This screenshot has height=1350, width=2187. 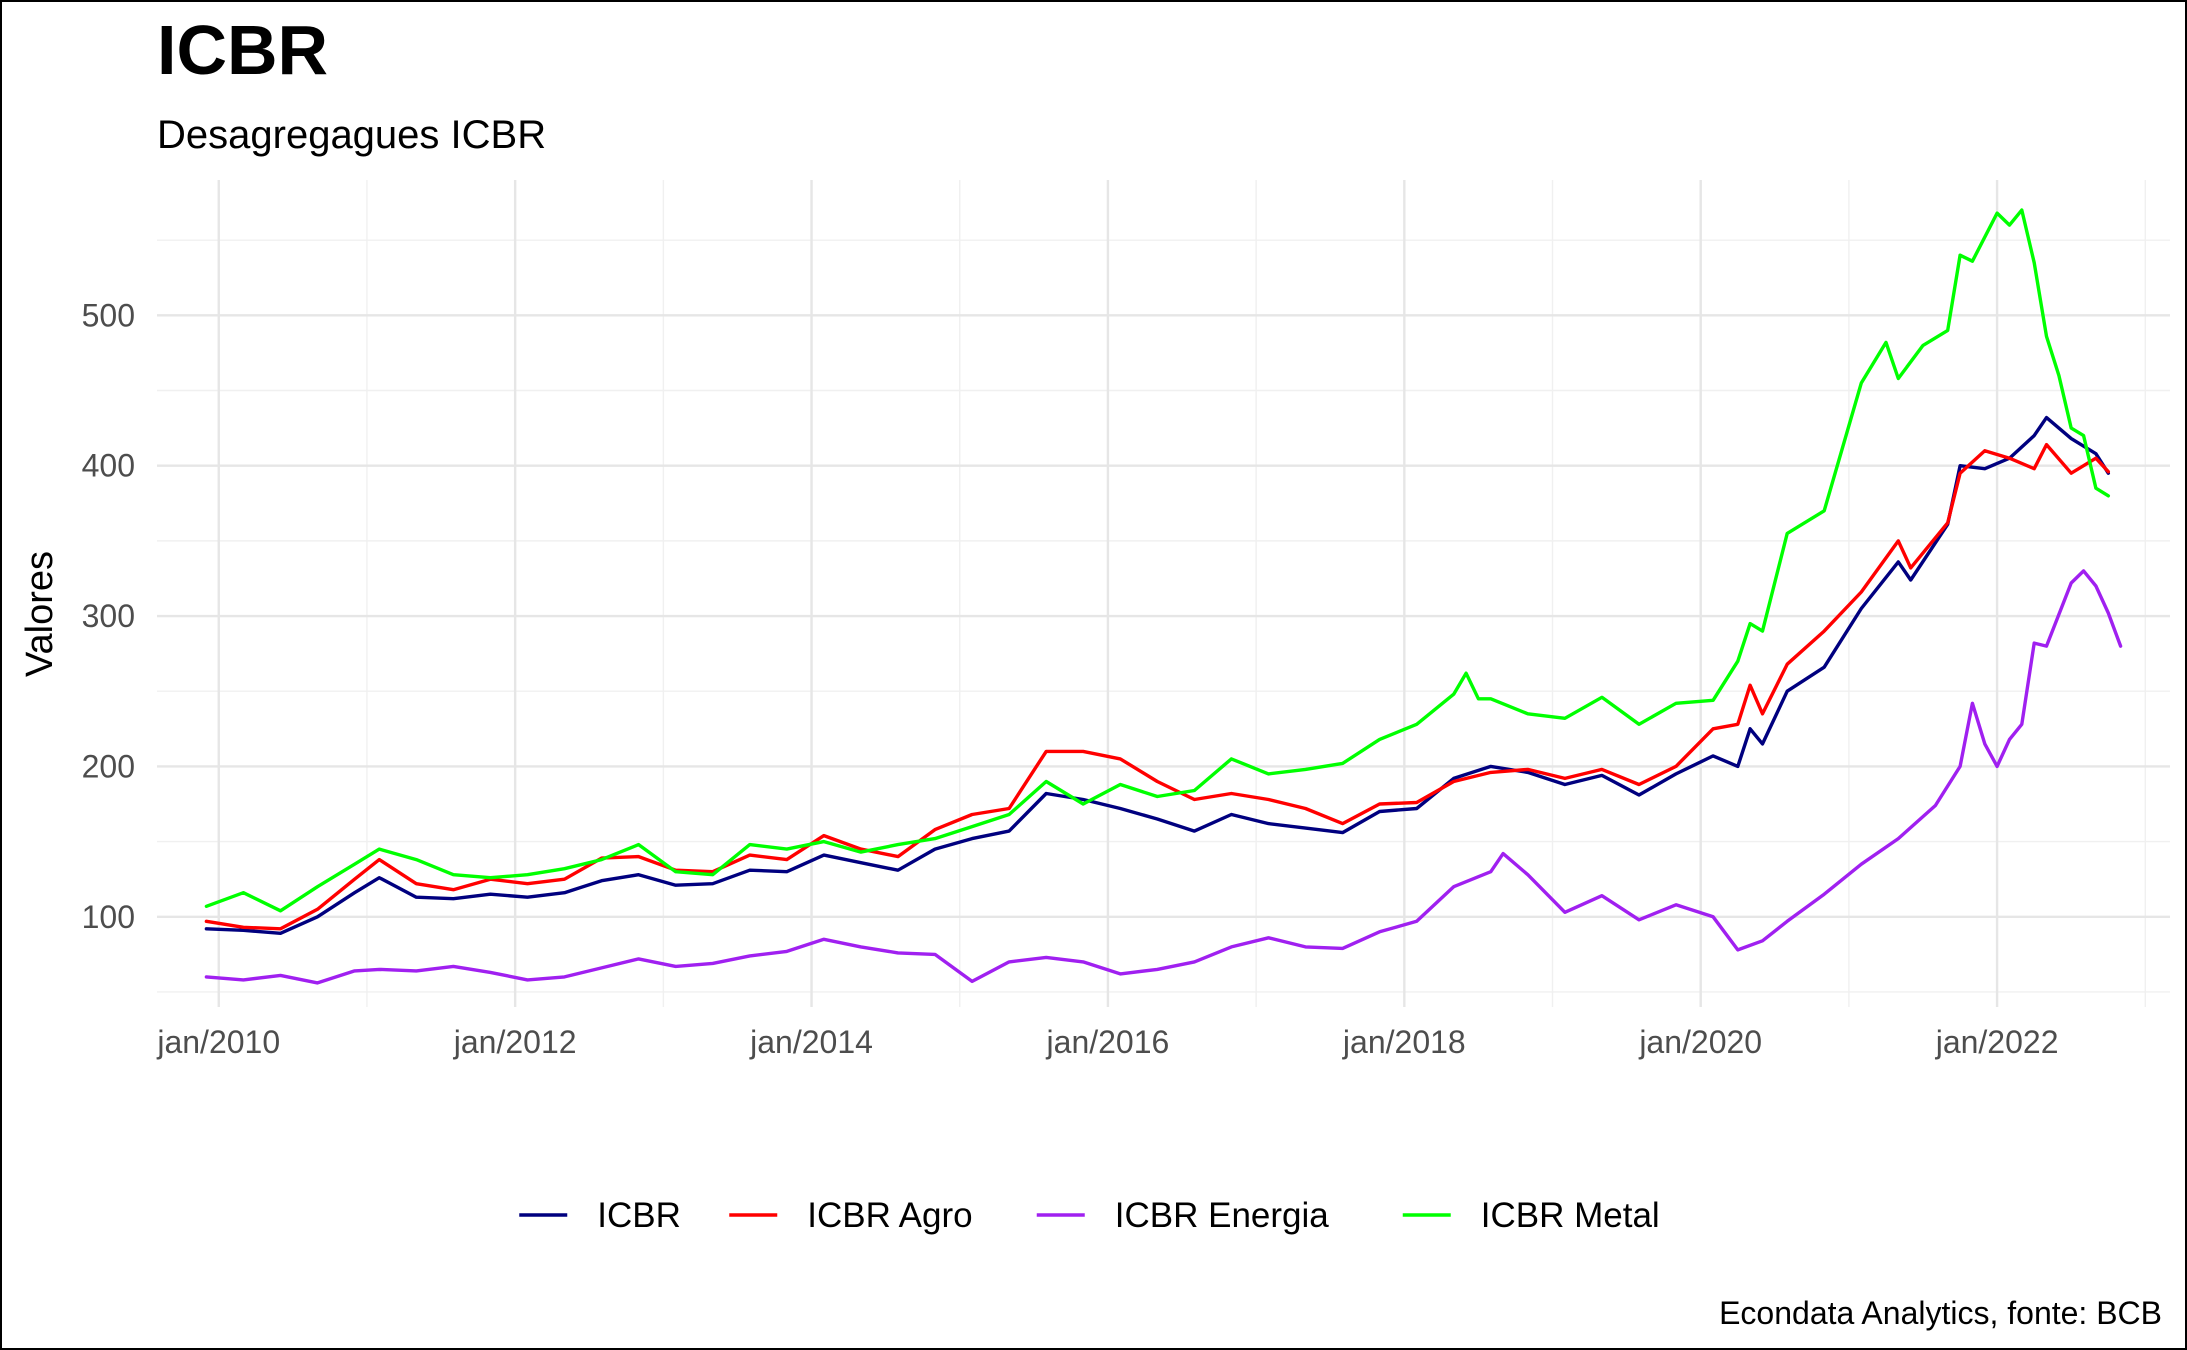 I want to click on legend-item: ICBR Energia, so click(x=1183, y=1215).